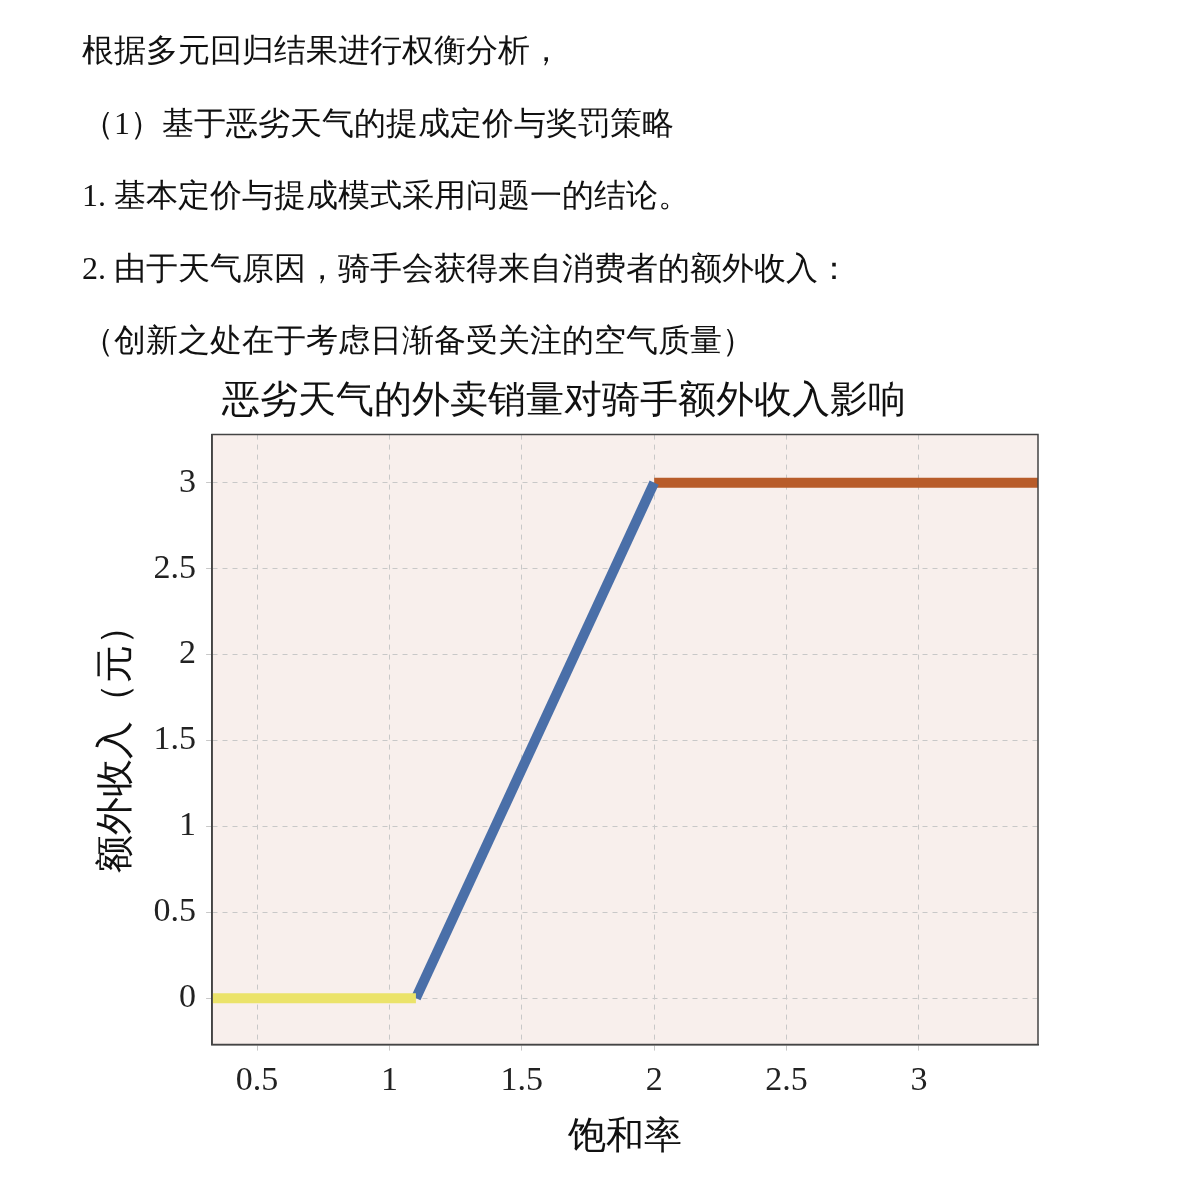 The image size is (1186, 1188). I want to click on text: （创新之处在于考虑日渐备受关注的空气质量）, so click(418, 340).